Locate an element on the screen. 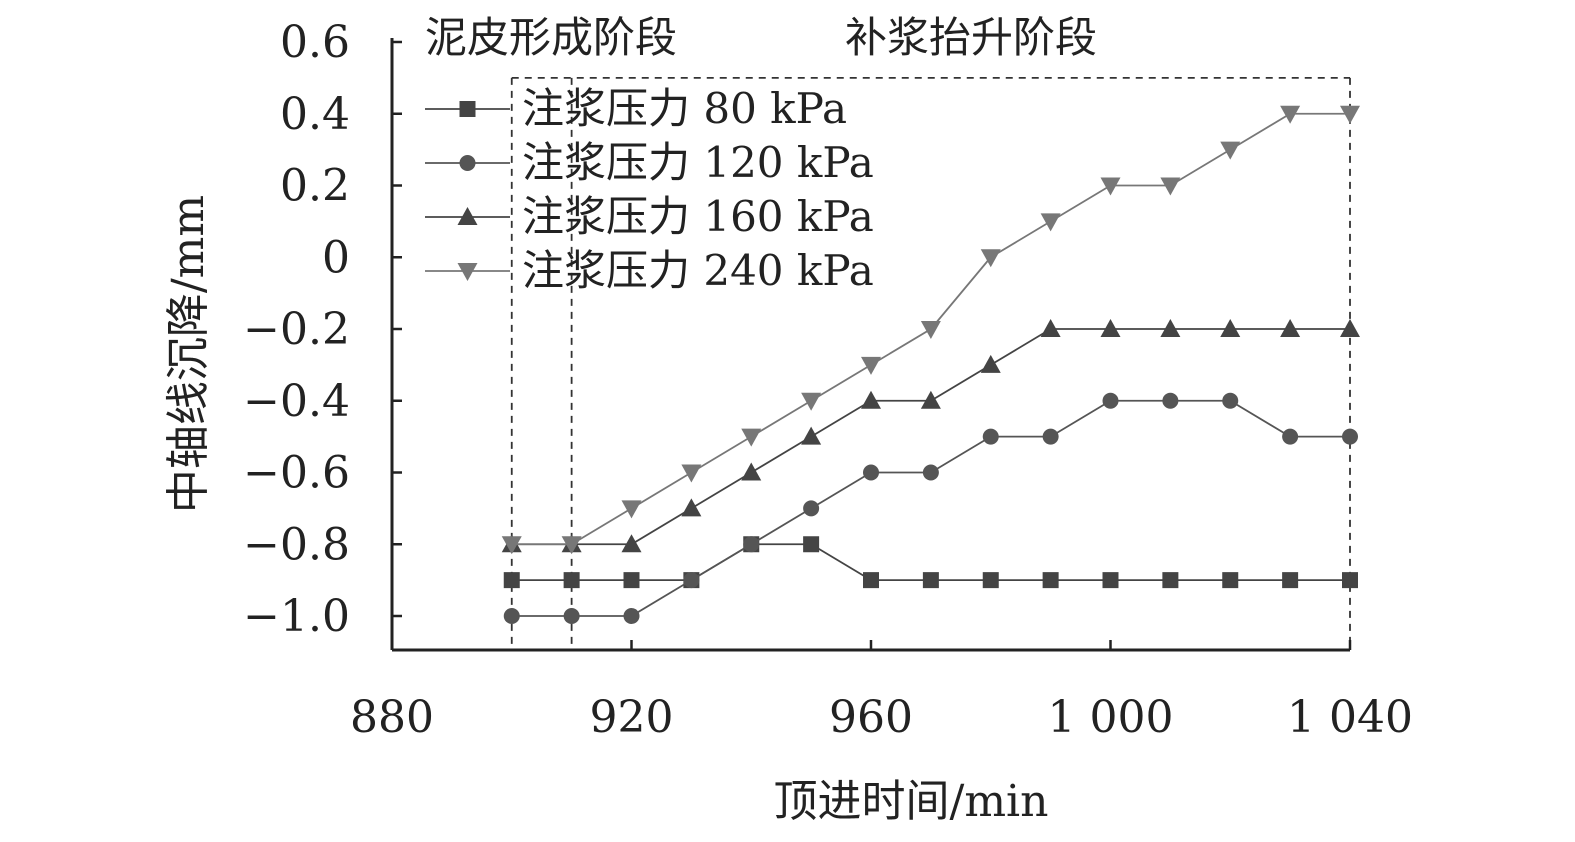  annotation-grout-lift-stage: 补浆抬升阶段 is located at coordinates (971, 37).